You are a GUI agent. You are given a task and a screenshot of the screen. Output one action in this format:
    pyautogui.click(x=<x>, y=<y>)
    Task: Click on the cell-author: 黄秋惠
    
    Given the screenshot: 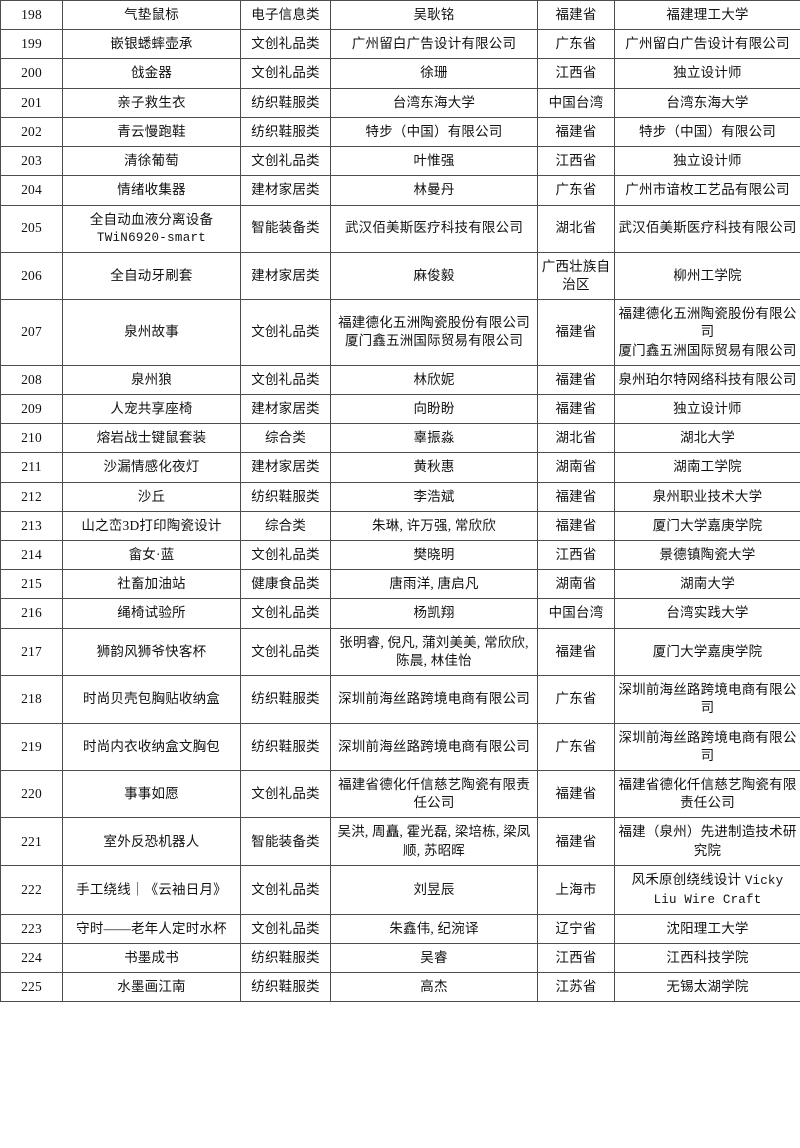 What is the action you would take?
    pyautogui.click(x=434, y=467)
    